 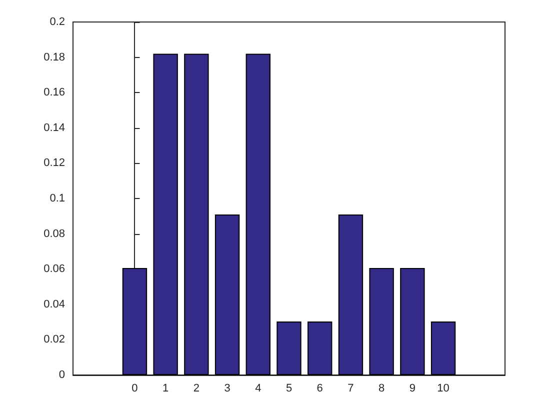 I want to click on x-tick-label: 4, so click(x=258, y=388).